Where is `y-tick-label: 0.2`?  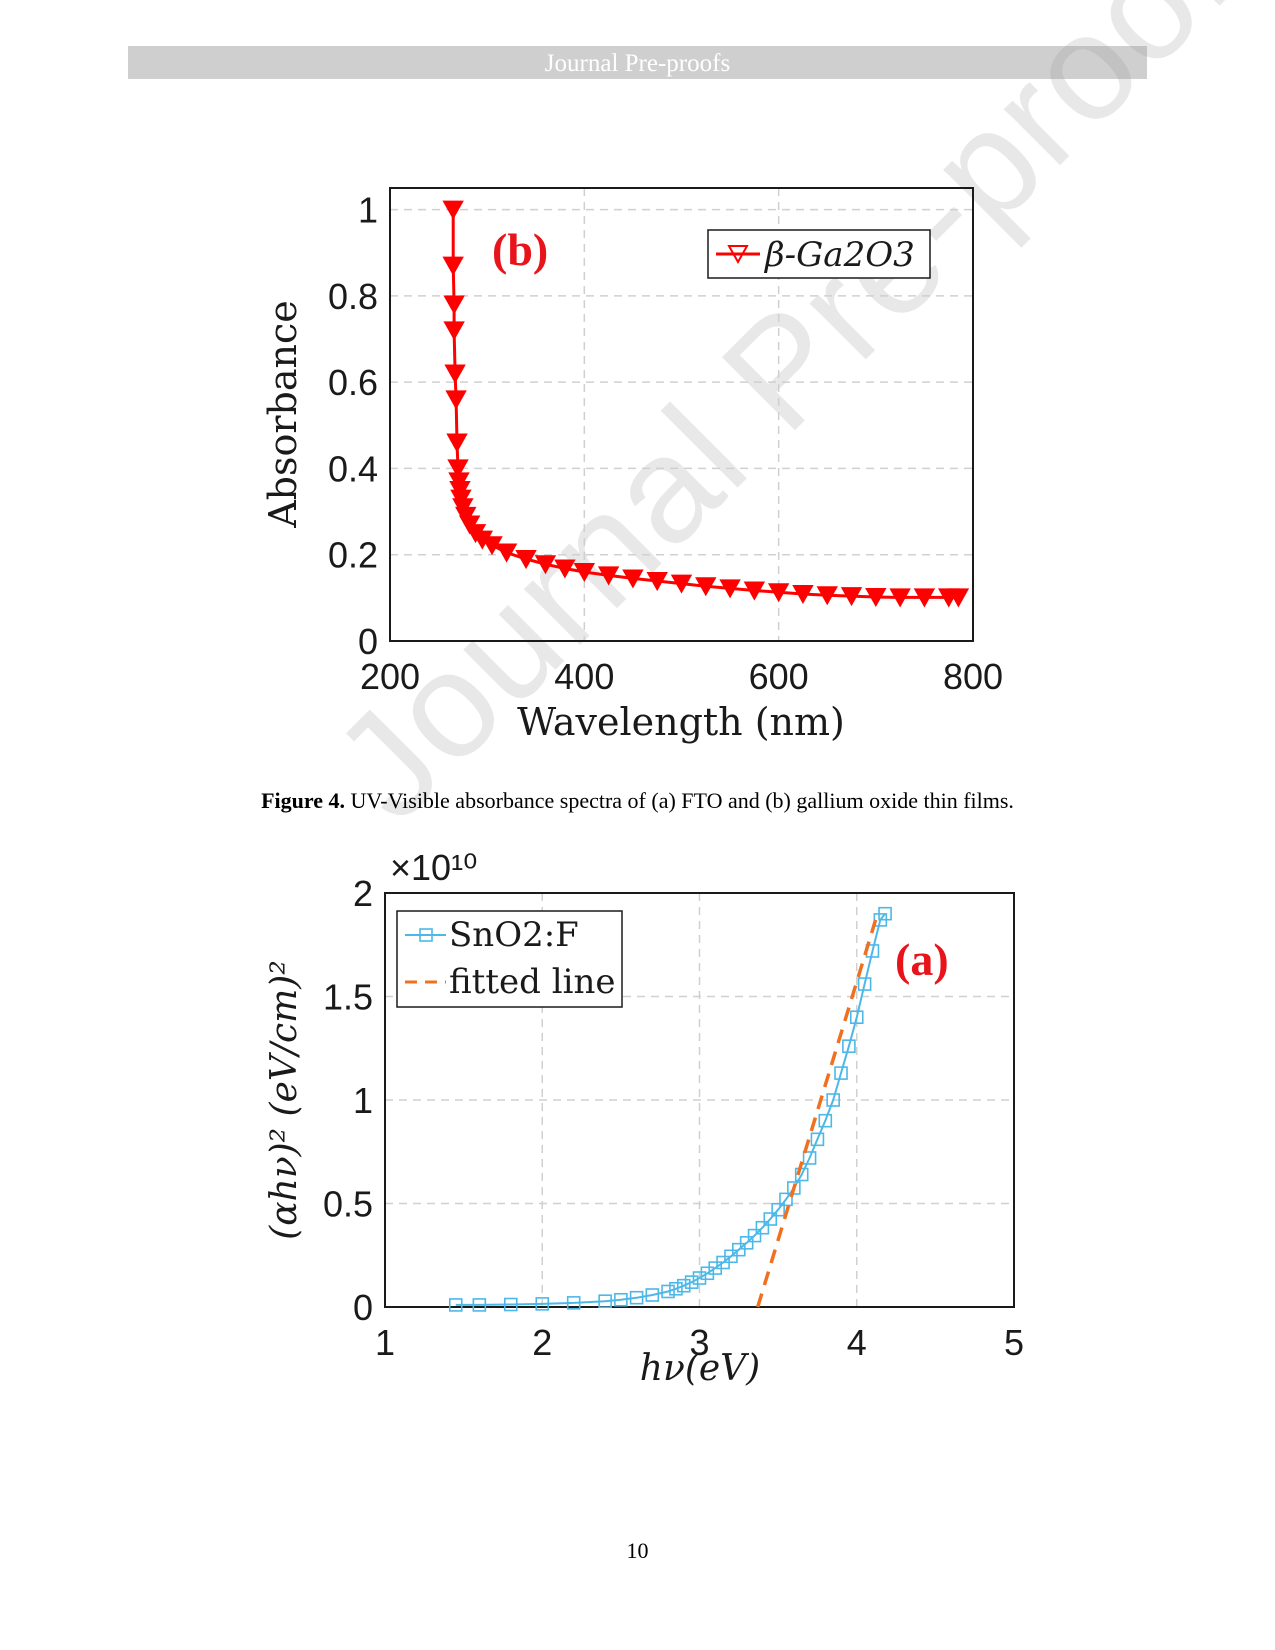
y-tick-label: 0.2 is located at coordinates (353, 555).